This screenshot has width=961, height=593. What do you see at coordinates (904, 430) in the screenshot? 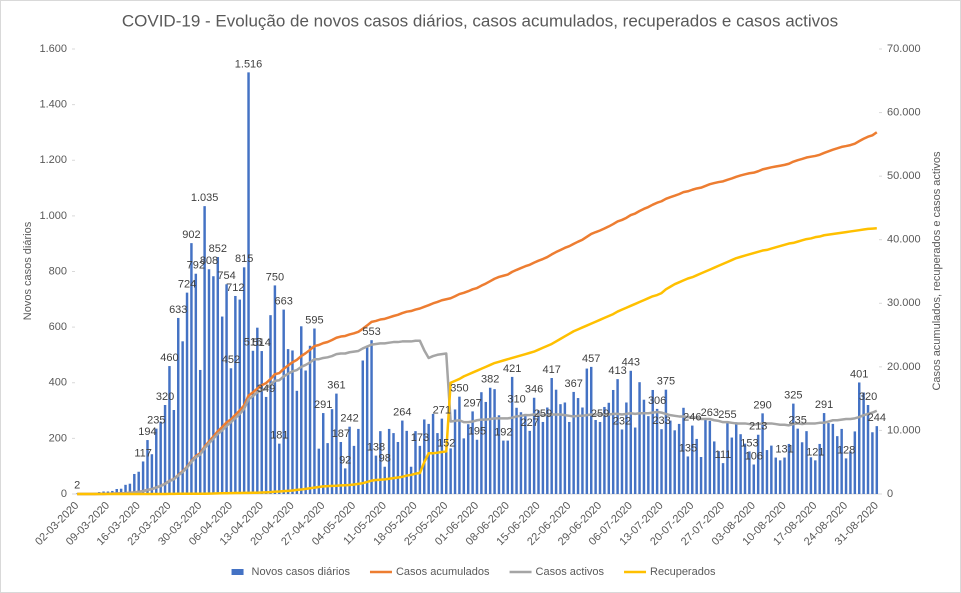
I see `y2-tick-label: 10.000` at bounding box center [904, 430].